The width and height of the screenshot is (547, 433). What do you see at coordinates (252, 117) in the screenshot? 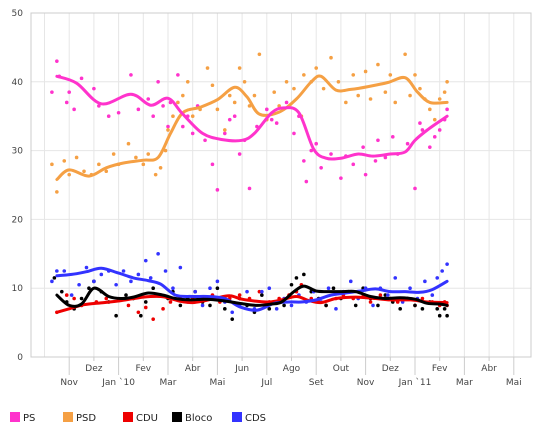
I see `trend-line-ps` at bounding box center [252, 117].